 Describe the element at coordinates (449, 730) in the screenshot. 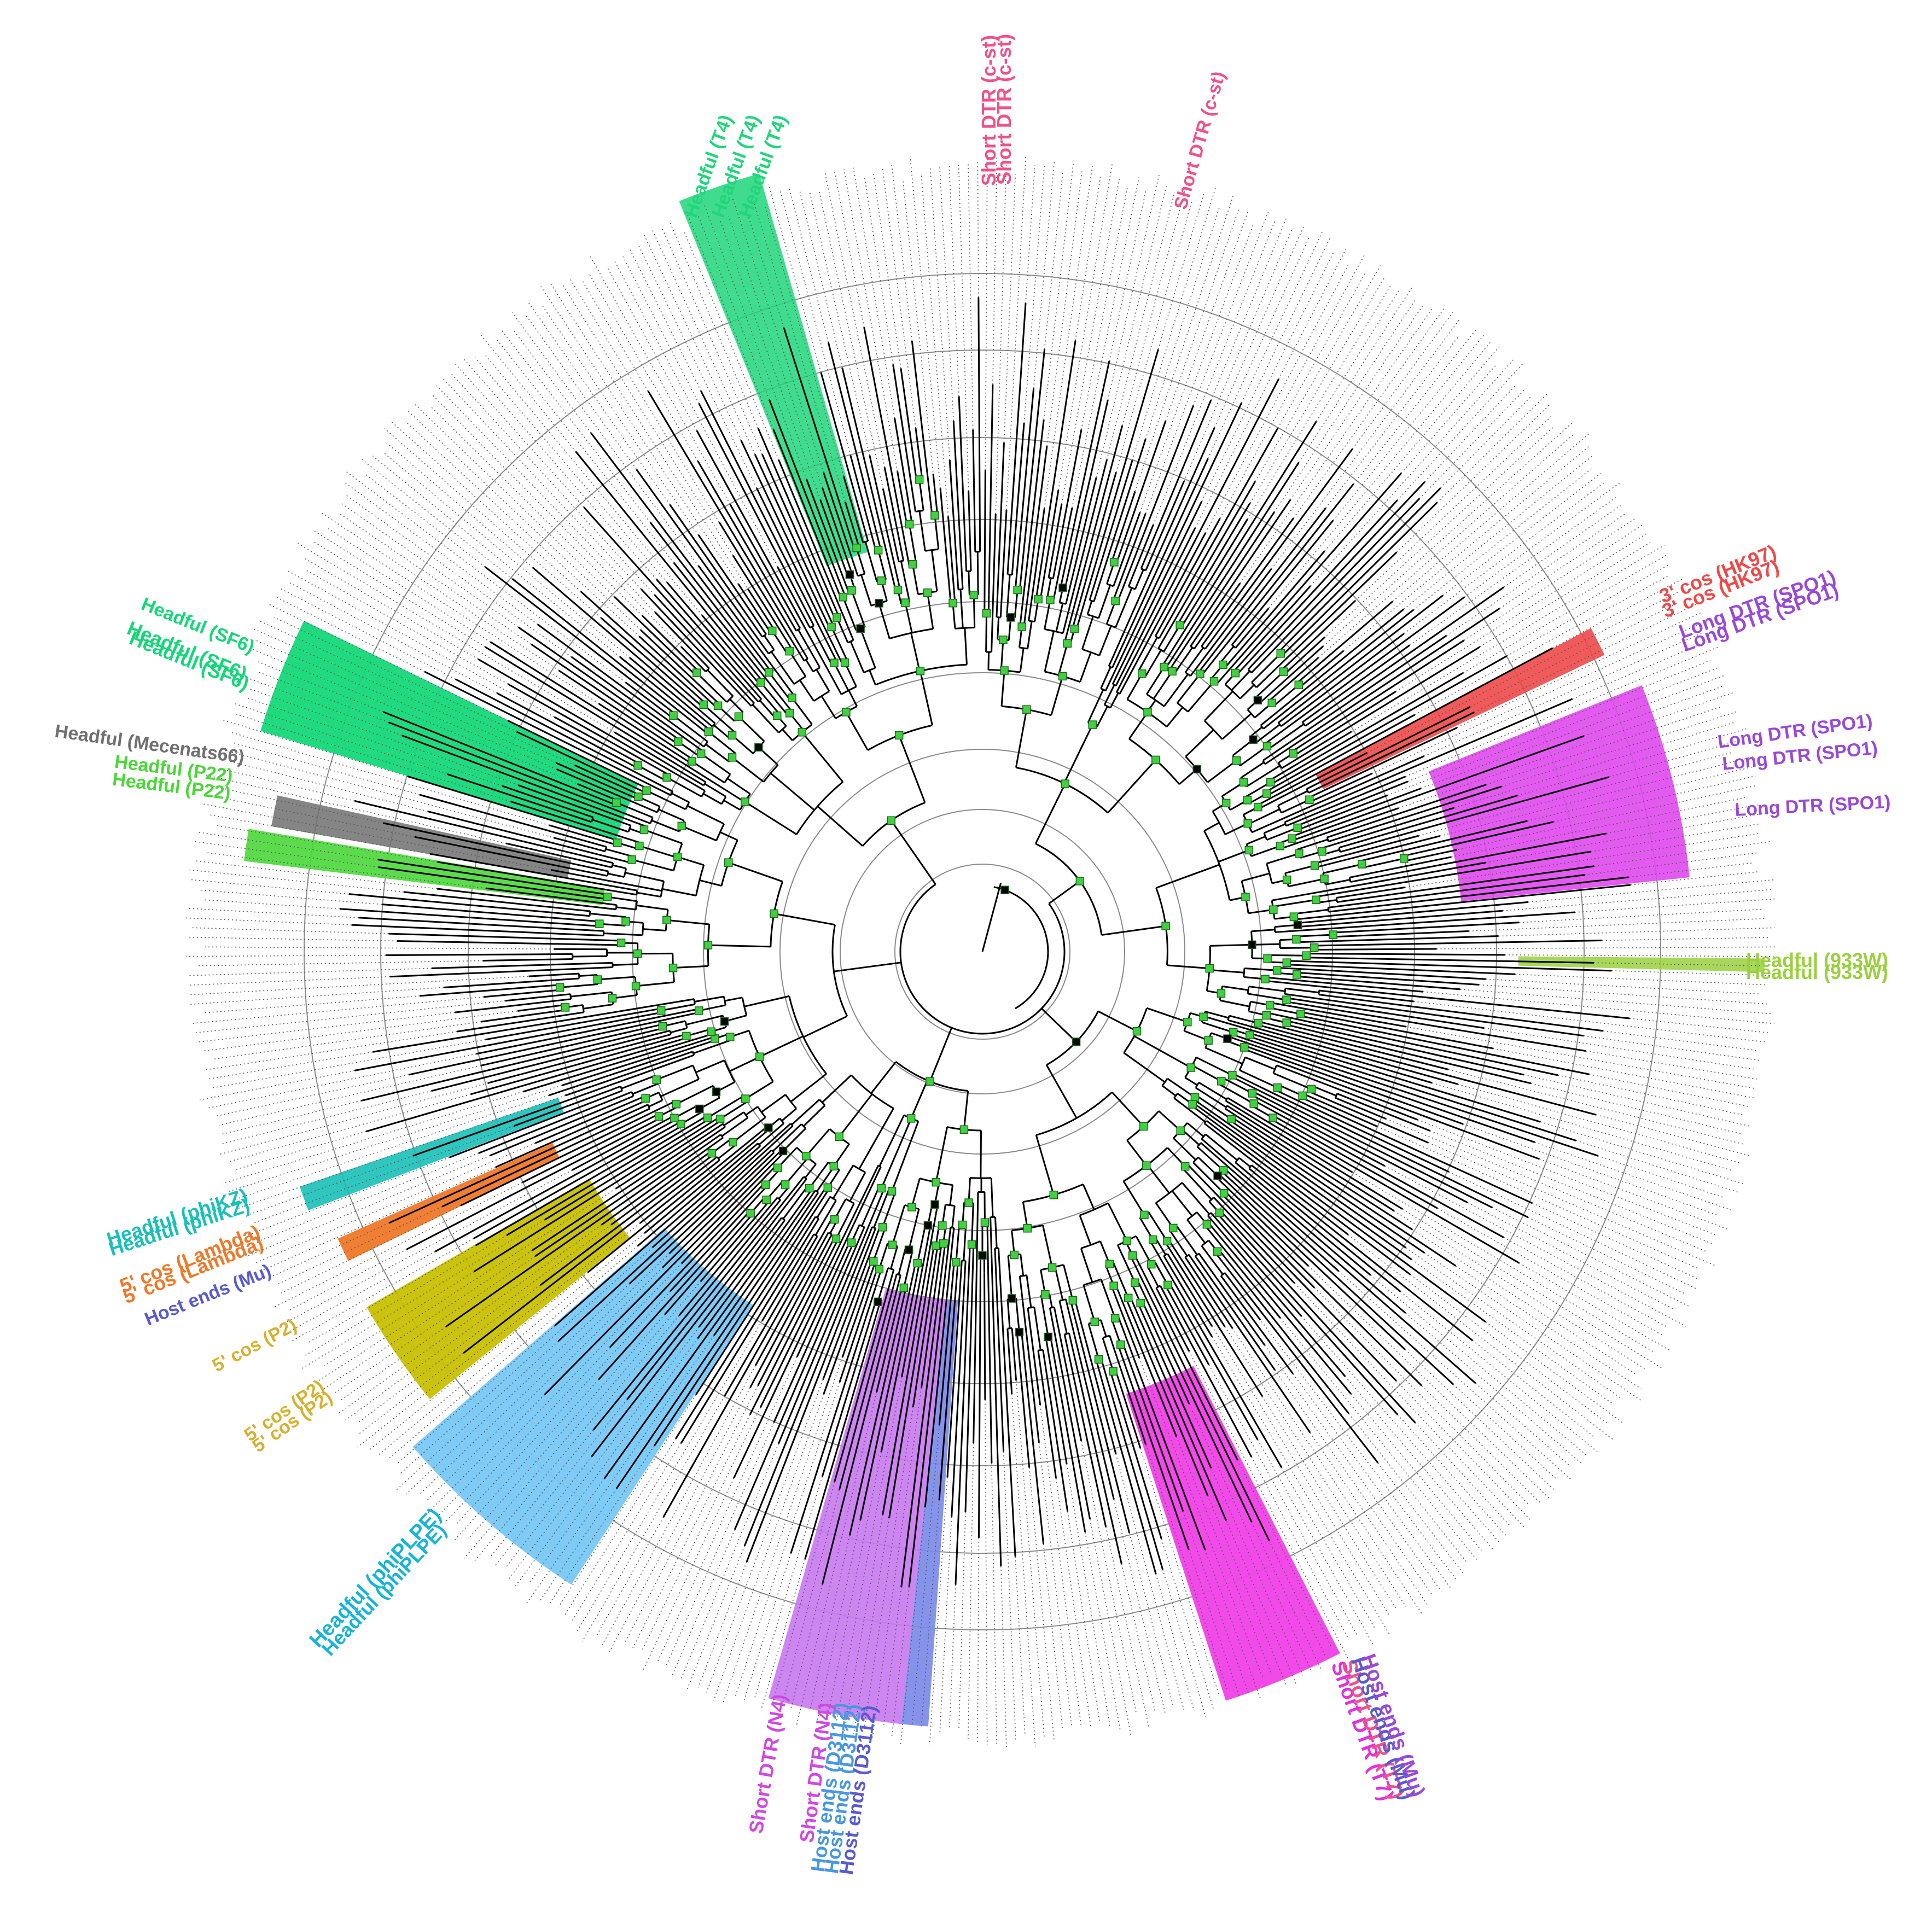

I see `clade-band` at that location.